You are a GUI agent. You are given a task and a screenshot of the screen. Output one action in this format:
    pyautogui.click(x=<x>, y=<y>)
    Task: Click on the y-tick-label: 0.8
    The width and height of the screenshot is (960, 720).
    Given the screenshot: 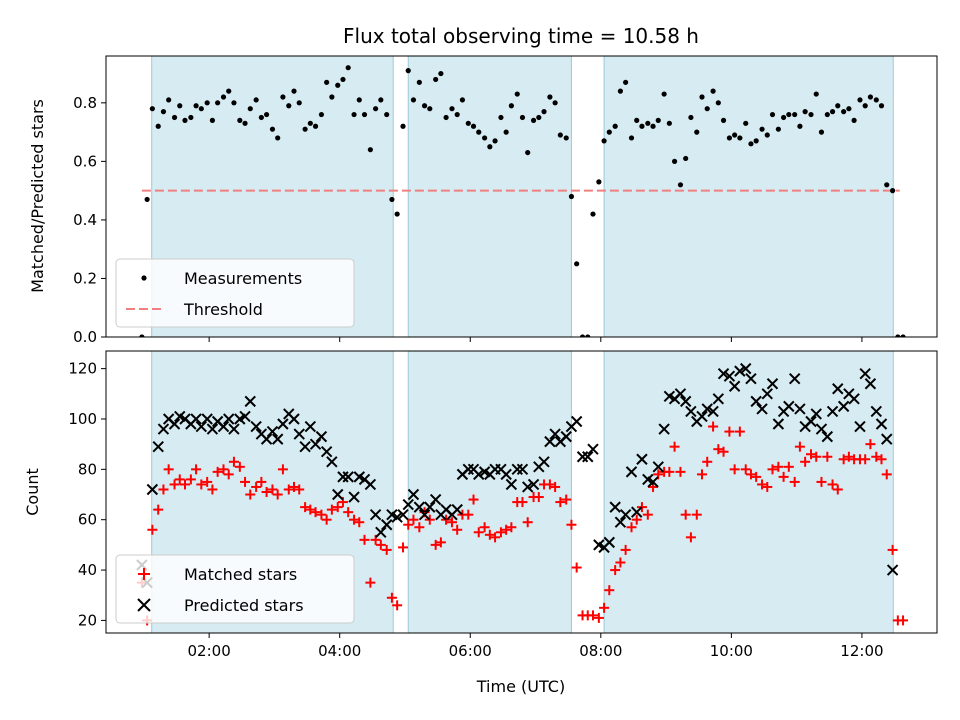 What is the action you would take?
    pyautogui.click(x=85, y=103)
    